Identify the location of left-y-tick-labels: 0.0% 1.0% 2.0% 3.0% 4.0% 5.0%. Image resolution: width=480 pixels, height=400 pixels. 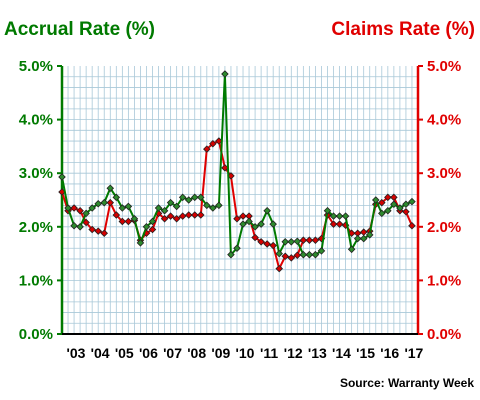
(36, 200).